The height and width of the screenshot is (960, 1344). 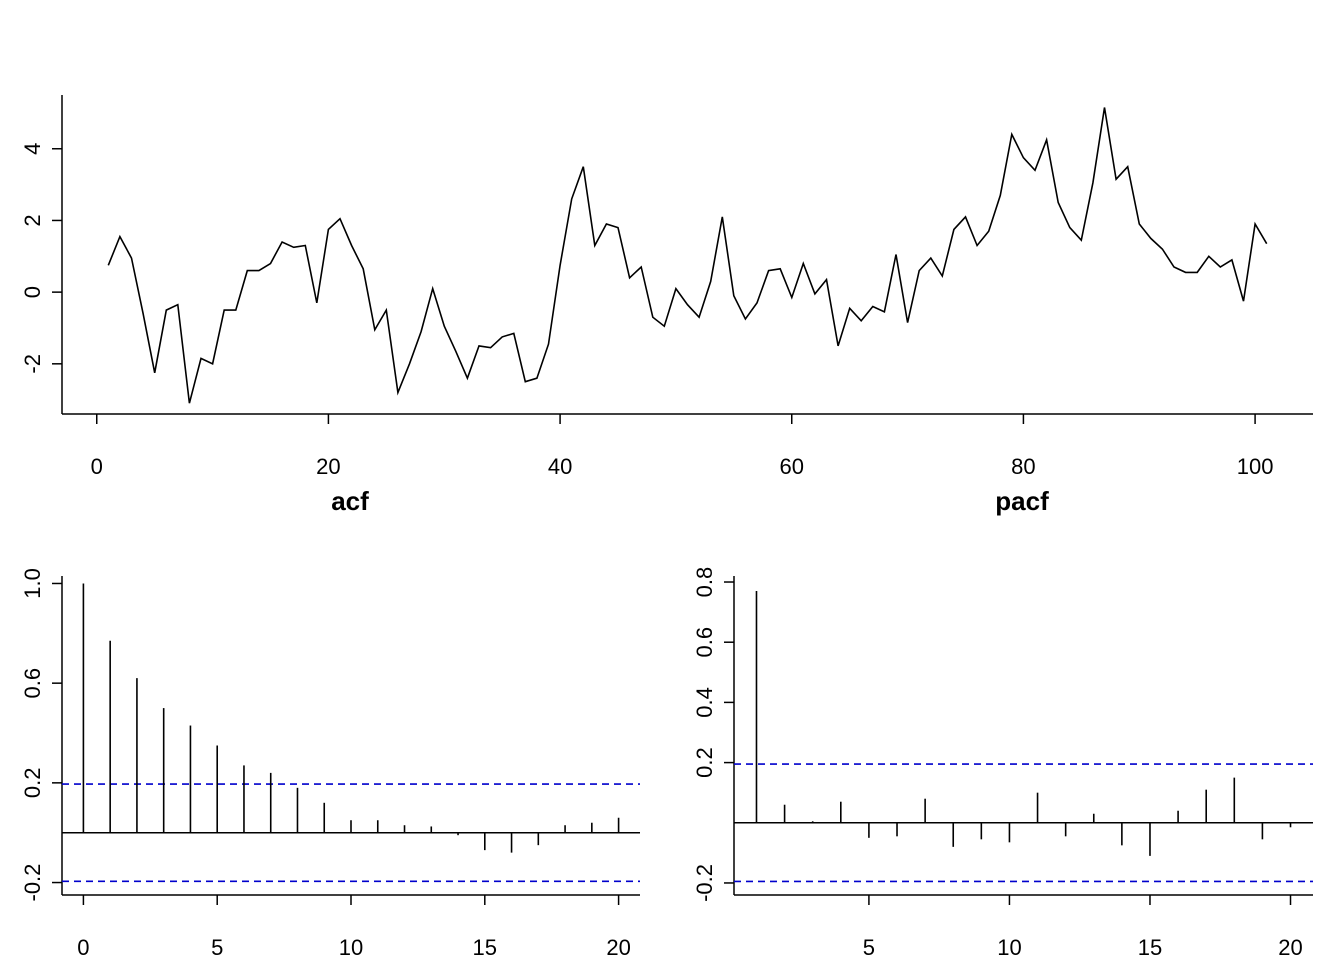 What do you see at coordinates (560, 466) in the screenshot?
I see `x-tick-label: 40` at bounding box center [560, 466].